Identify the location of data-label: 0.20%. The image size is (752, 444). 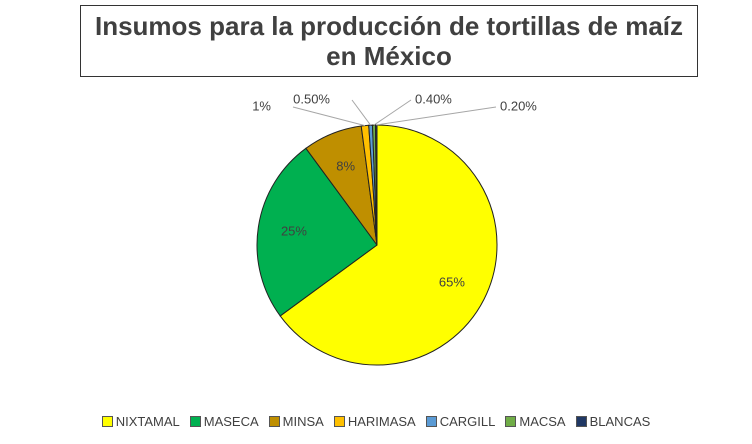
(518, 105).